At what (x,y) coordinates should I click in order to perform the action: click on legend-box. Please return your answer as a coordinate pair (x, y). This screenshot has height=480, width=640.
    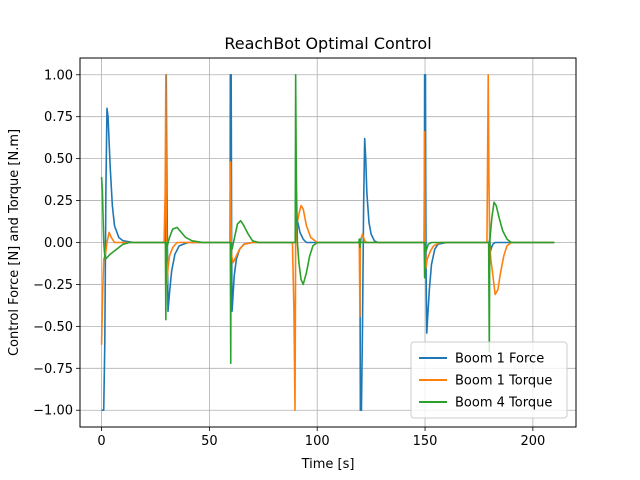
    Looking at the image, I should click on (489, 380).